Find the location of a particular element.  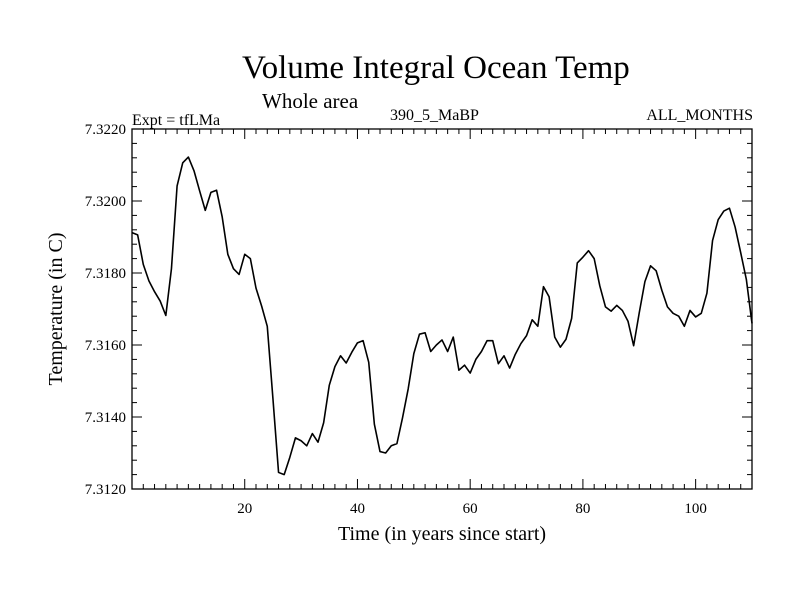

y-tick-label: 7.3120 is located at coordinates (105, 490).